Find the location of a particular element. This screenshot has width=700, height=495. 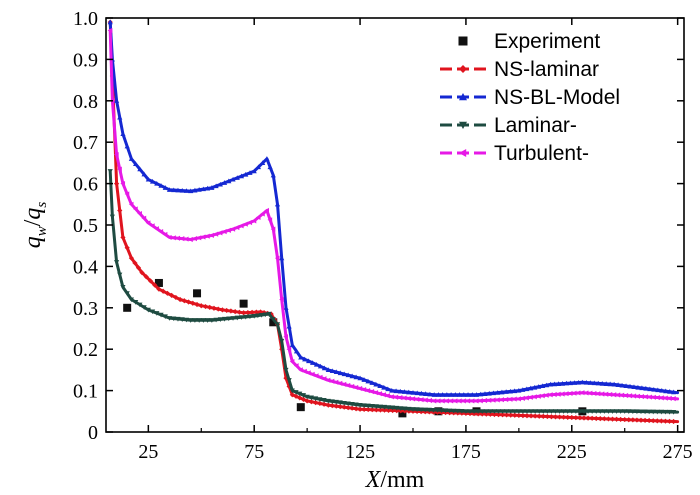

y-tick-label: 1.0 is located at coordinates (85, 19).